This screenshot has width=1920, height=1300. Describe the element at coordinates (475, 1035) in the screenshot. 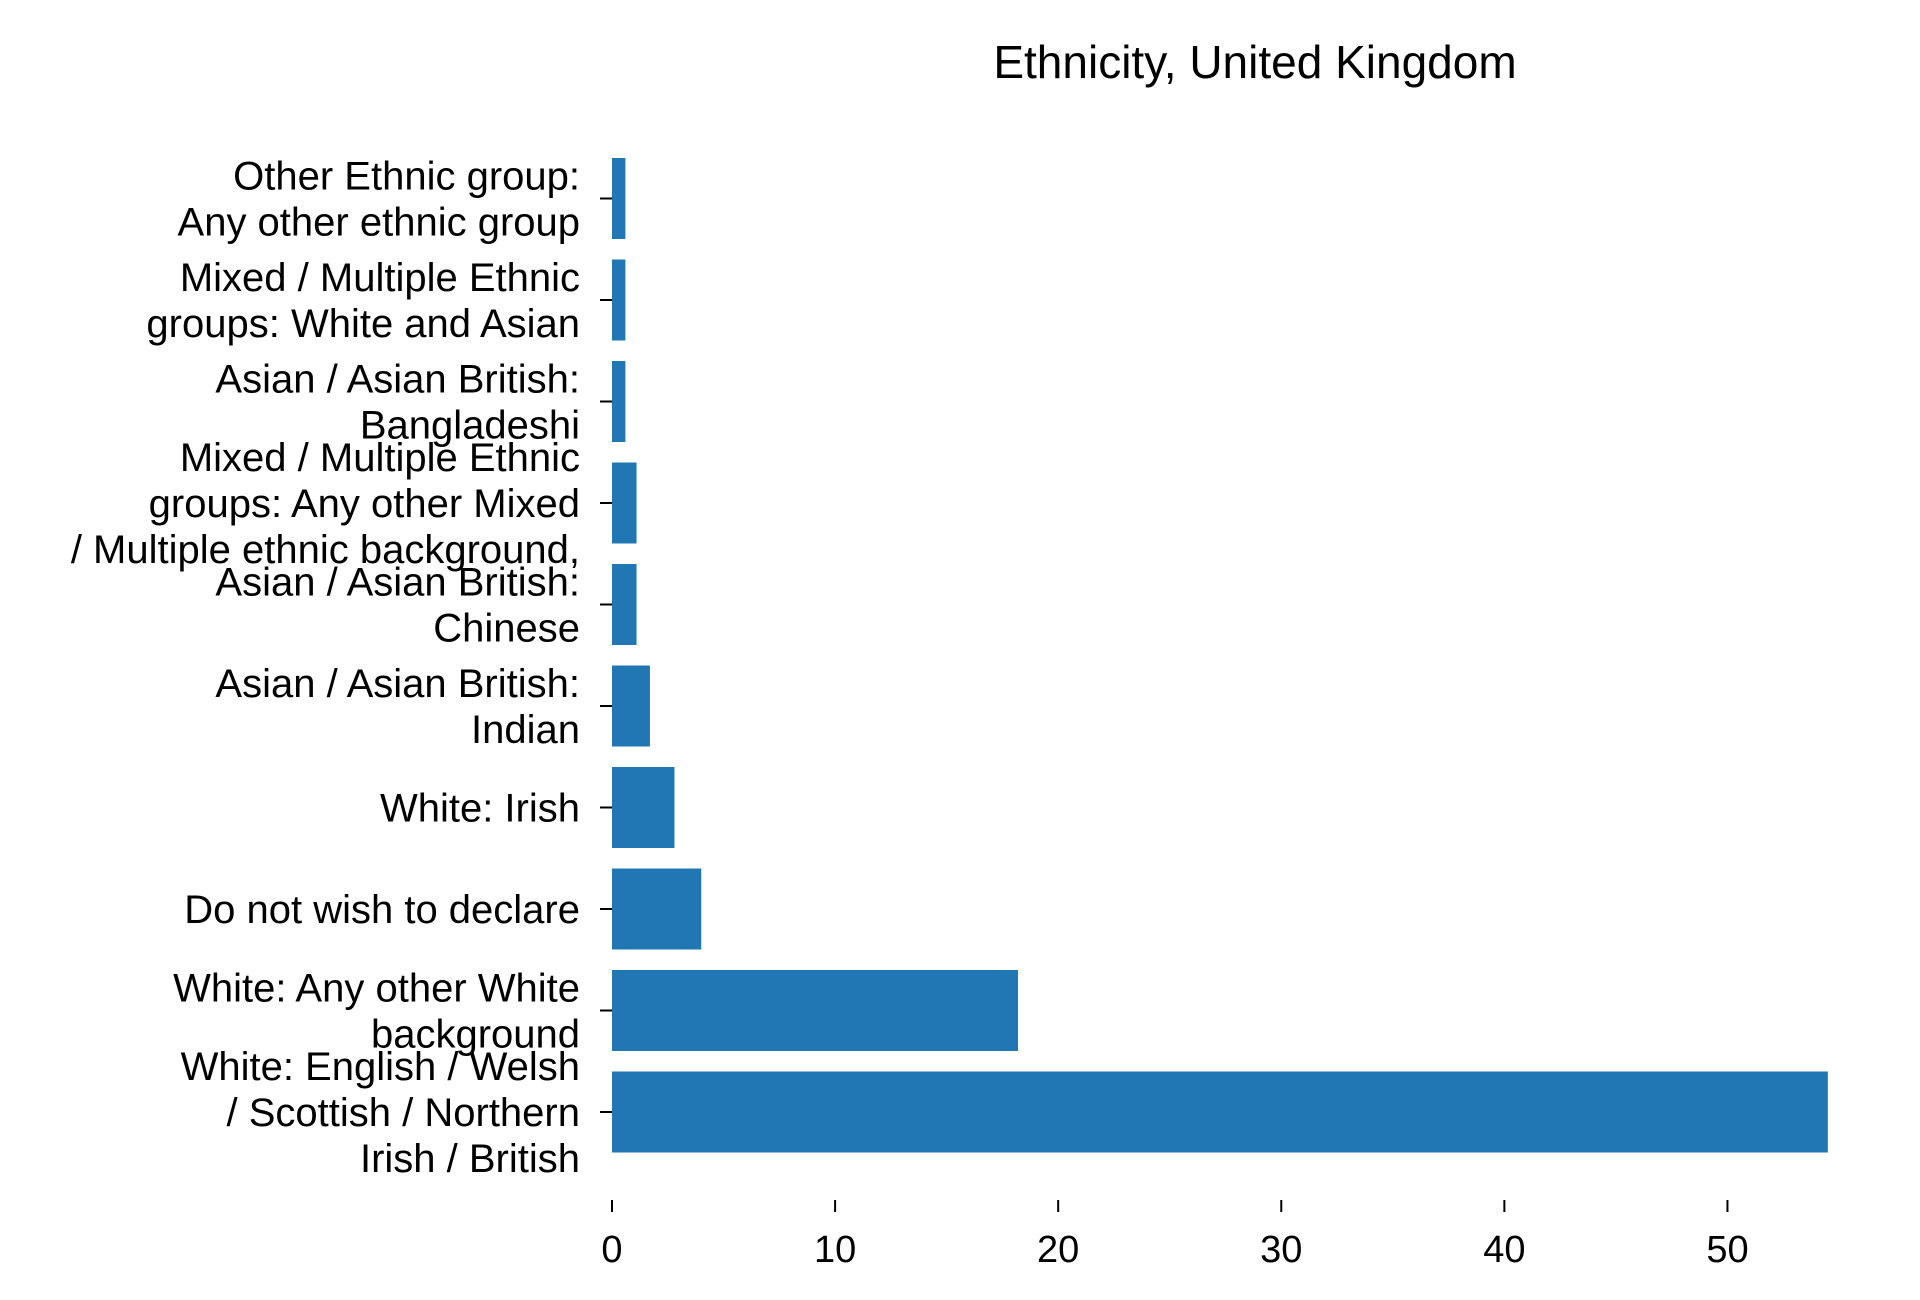

I see `y-tick-label-line: background` at that location.